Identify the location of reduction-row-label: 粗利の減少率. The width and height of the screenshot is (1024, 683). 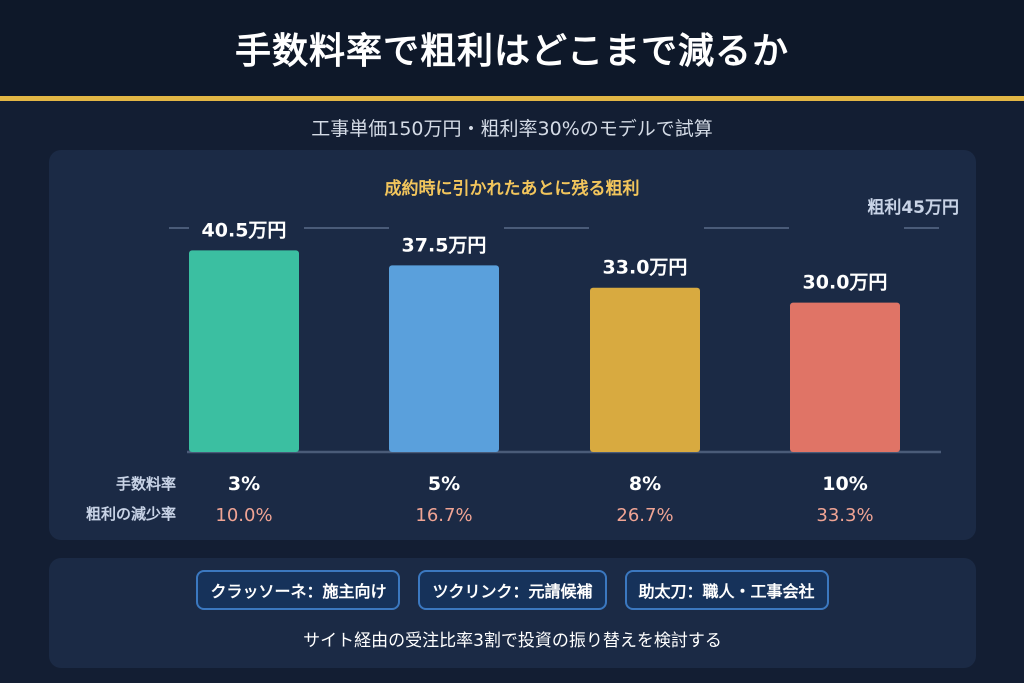
(131, 514).